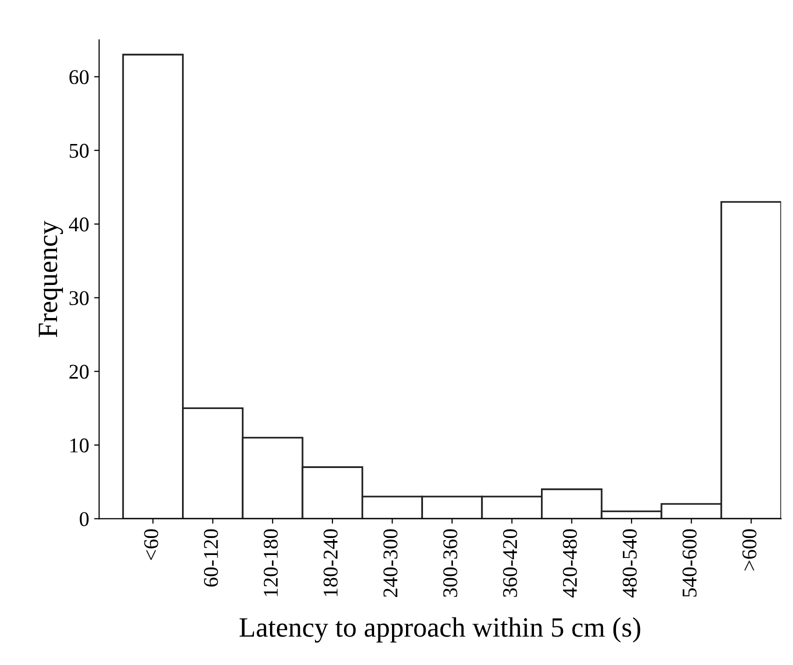 The image size is (793, 665). What do you see at coordinates (78, 224) in the screenshot?
I see `y-tick-label: 40` at bounding box center [78, 224].